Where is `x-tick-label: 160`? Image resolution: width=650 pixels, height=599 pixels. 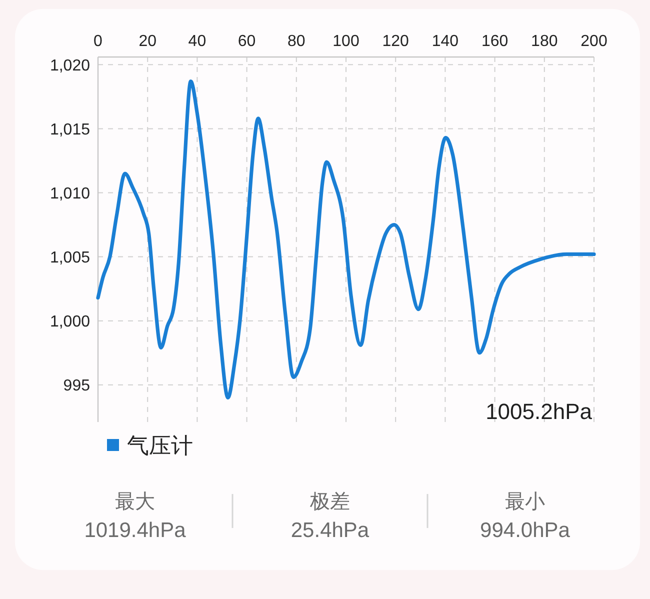
x-tick-label: 160 is located at coordinates (494, 41).